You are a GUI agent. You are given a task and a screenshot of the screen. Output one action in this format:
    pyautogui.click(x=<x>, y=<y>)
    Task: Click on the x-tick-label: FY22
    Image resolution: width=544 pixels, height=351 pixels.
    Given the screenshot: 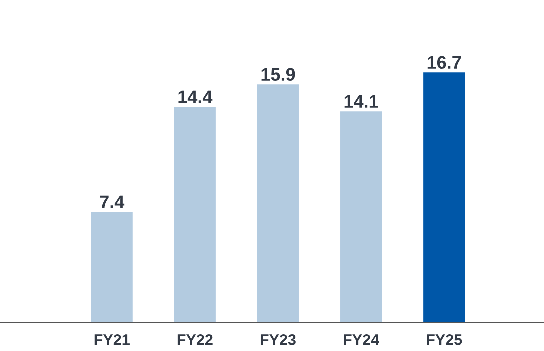 What is the action you would take?
    pyautogui.click(x=195, y=340)
    